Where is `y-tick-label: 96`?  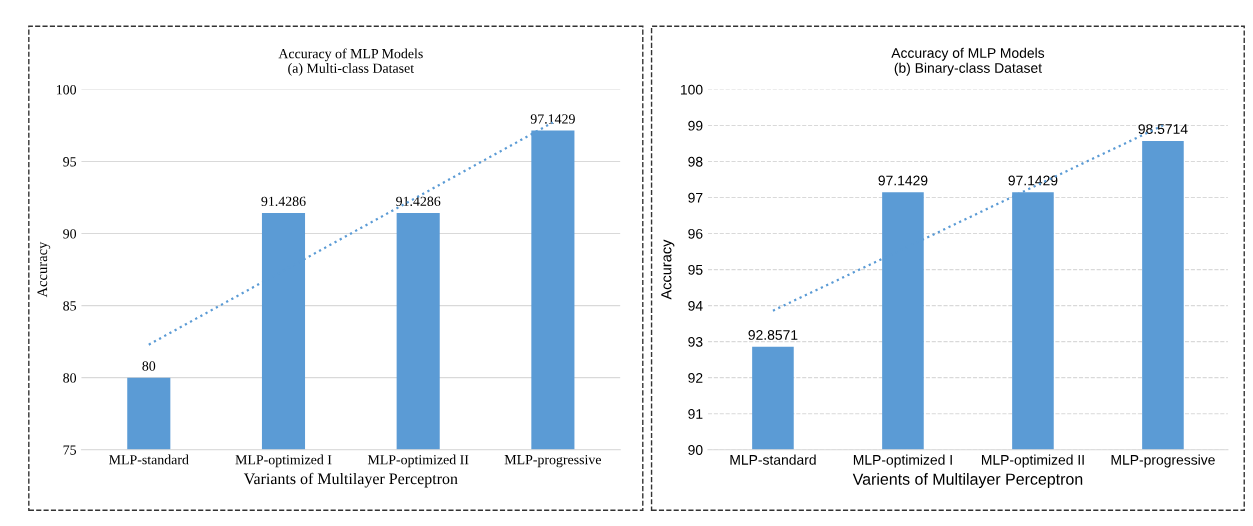 y-tick-label: 96 is located at coordinates (695, 233).